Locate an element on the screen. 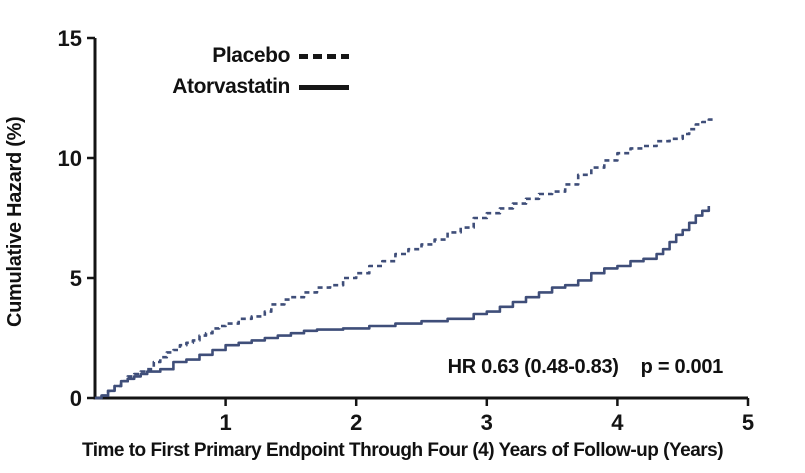 The height and width of the screenshot is (473, 805). stats-annotation: HR 0.63 (0.48-0.83) p = 0.001 is located at coordinates (585, 367).